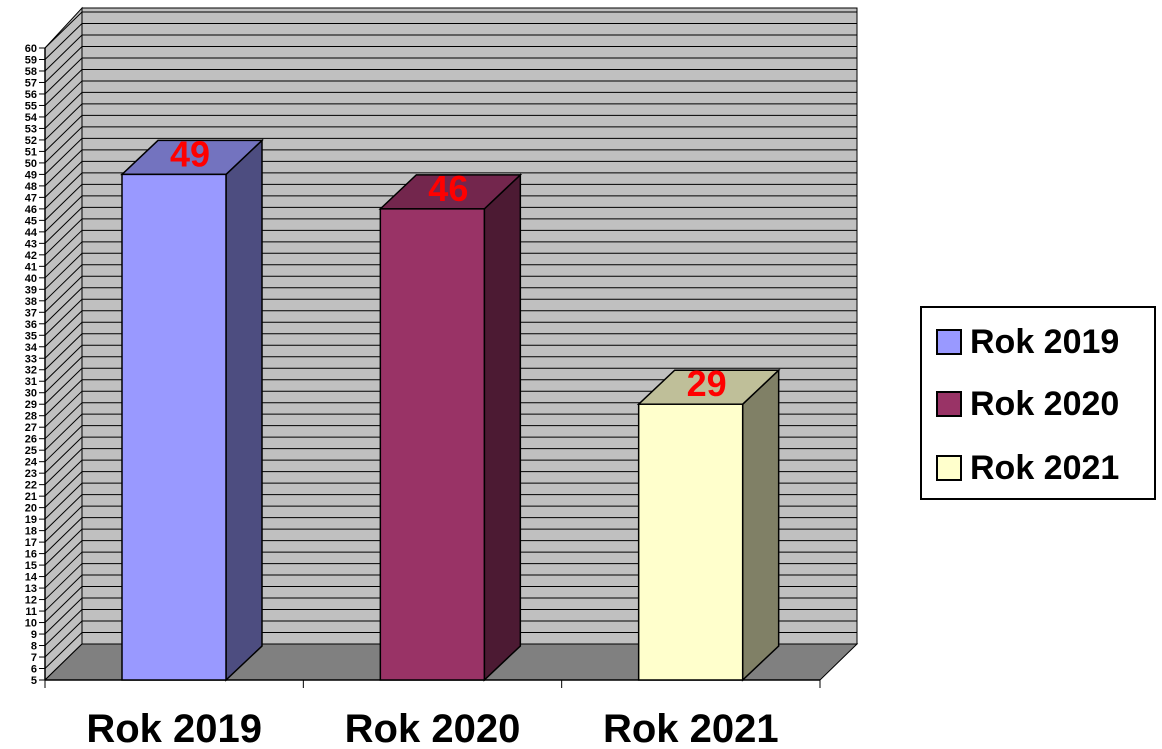  Describe the element at coordinates (707, 383) in the screenshot. I see `data-label: 29` at that location.